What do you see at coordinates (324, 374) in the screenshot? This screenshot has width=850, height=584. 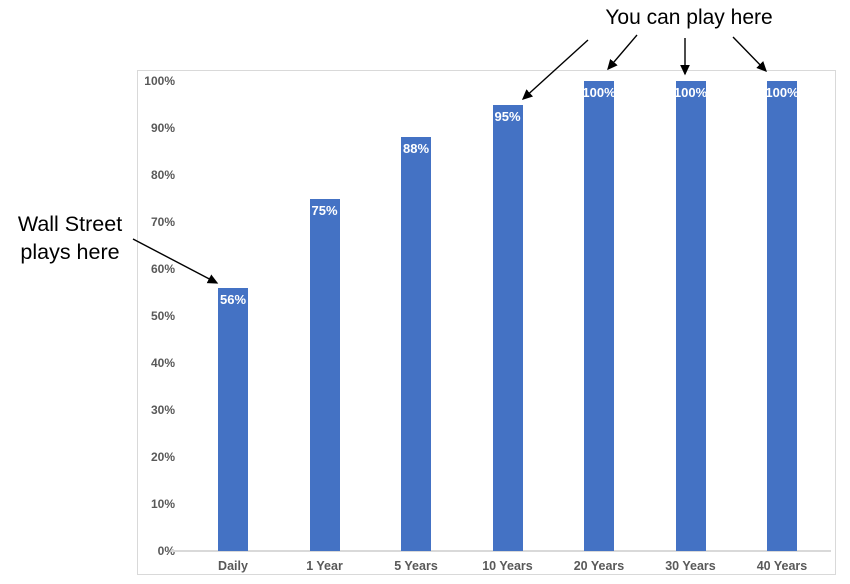 I see `bar-1-year: 75%` at bounding box center [324, 374].